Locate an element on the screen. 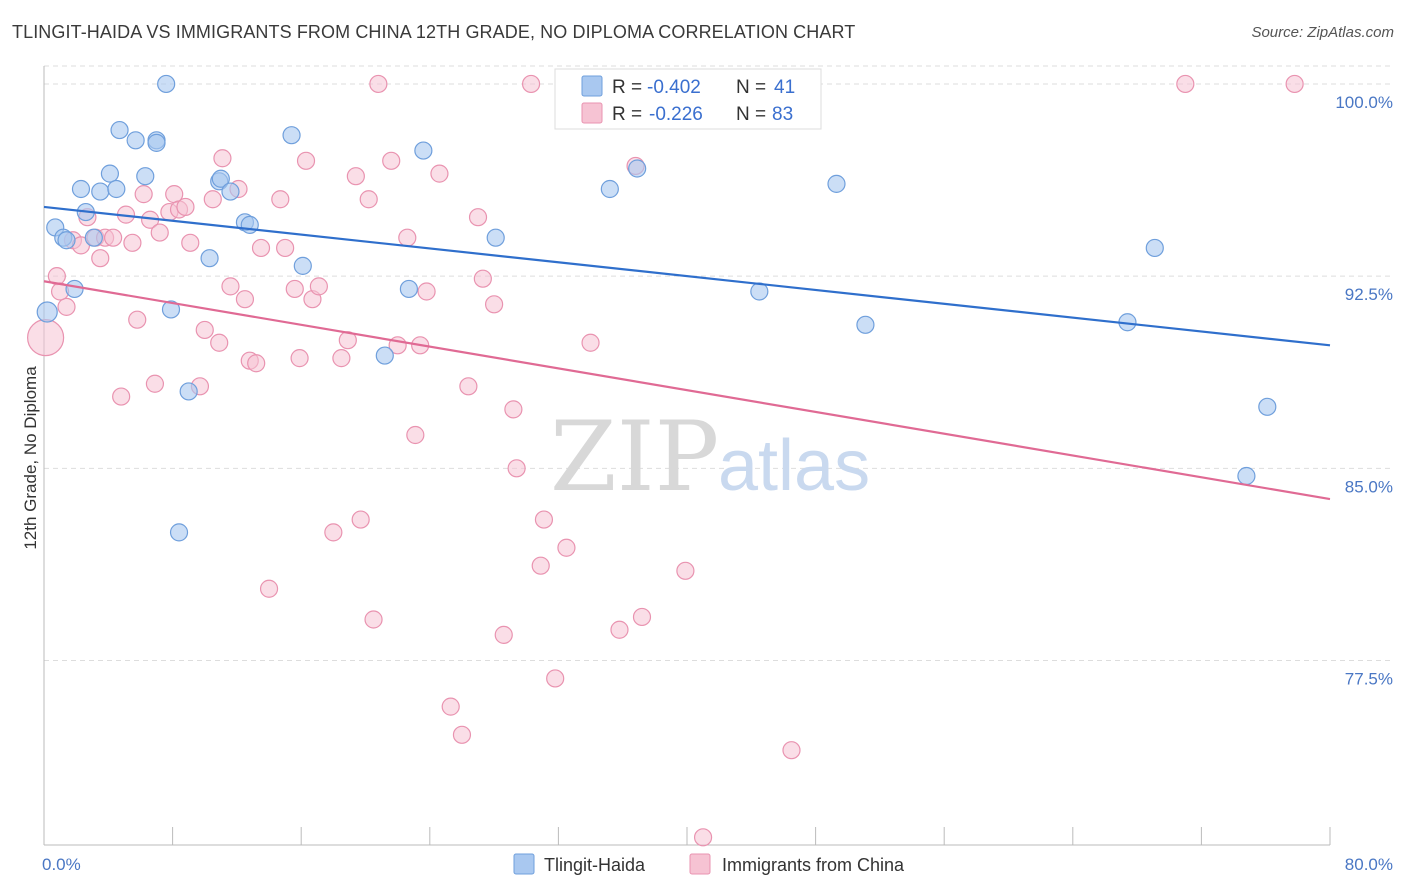 The image size is (1406, 892). legend-n-label-1: N = is located at coordinates (751, 87).